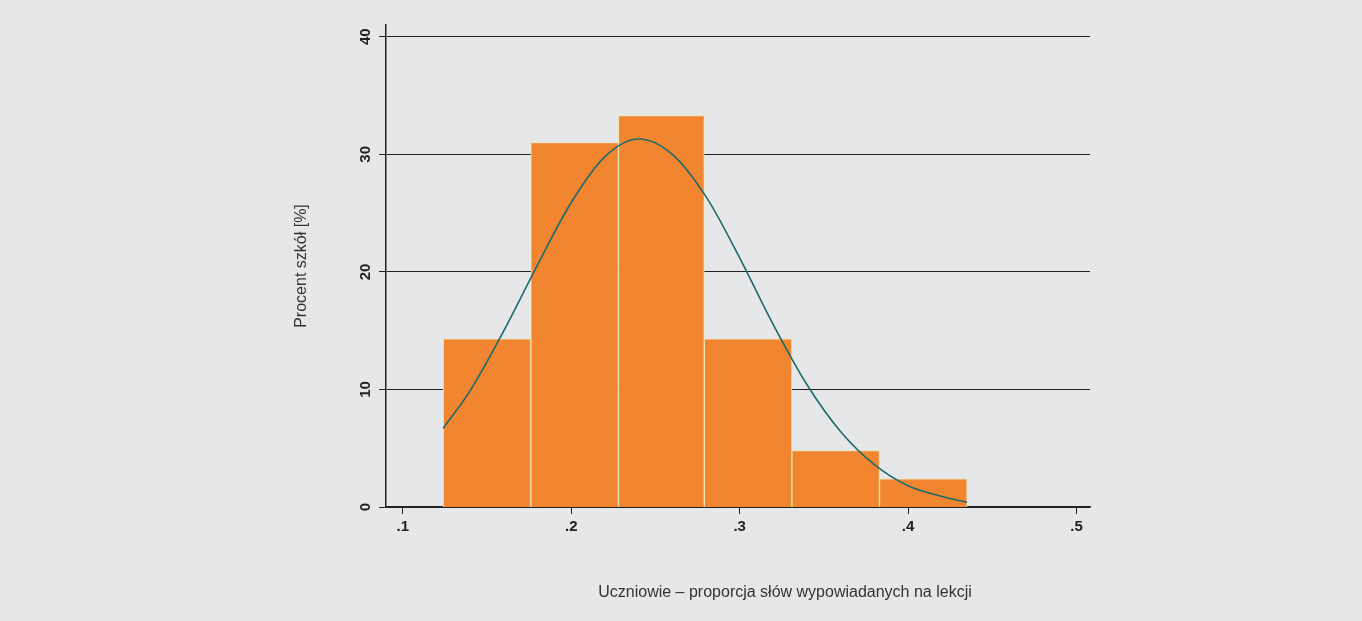  What do you see at coordinates (739, 526) in the screenshot?
I see `x-tick-label: .3` at bounding box center [739, 526].